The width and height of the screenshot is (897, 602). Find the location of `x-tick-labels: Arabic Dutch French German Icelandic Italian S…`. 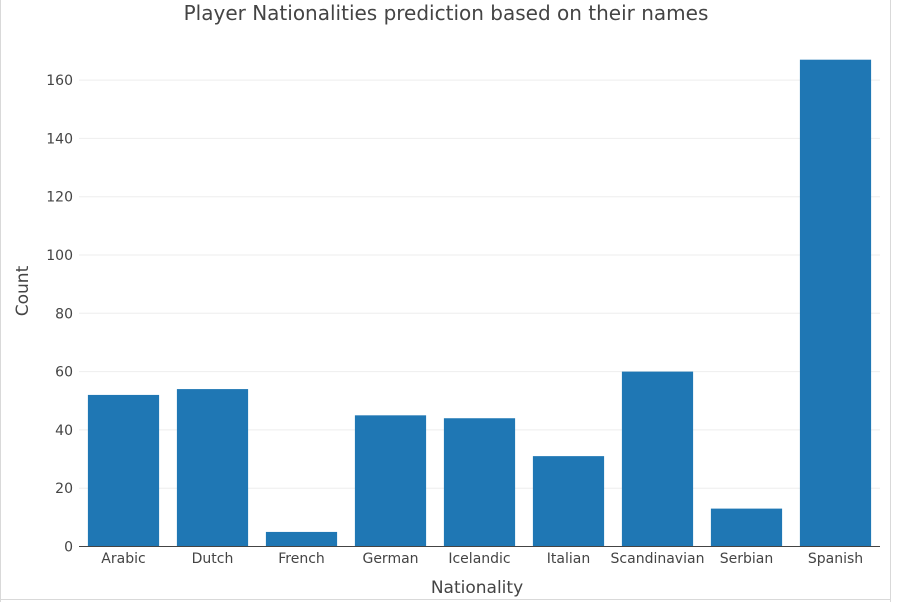

x-tick-labels: Arabic Dutch French German Icelandic Italian S… is located at coordinates (482, 559).